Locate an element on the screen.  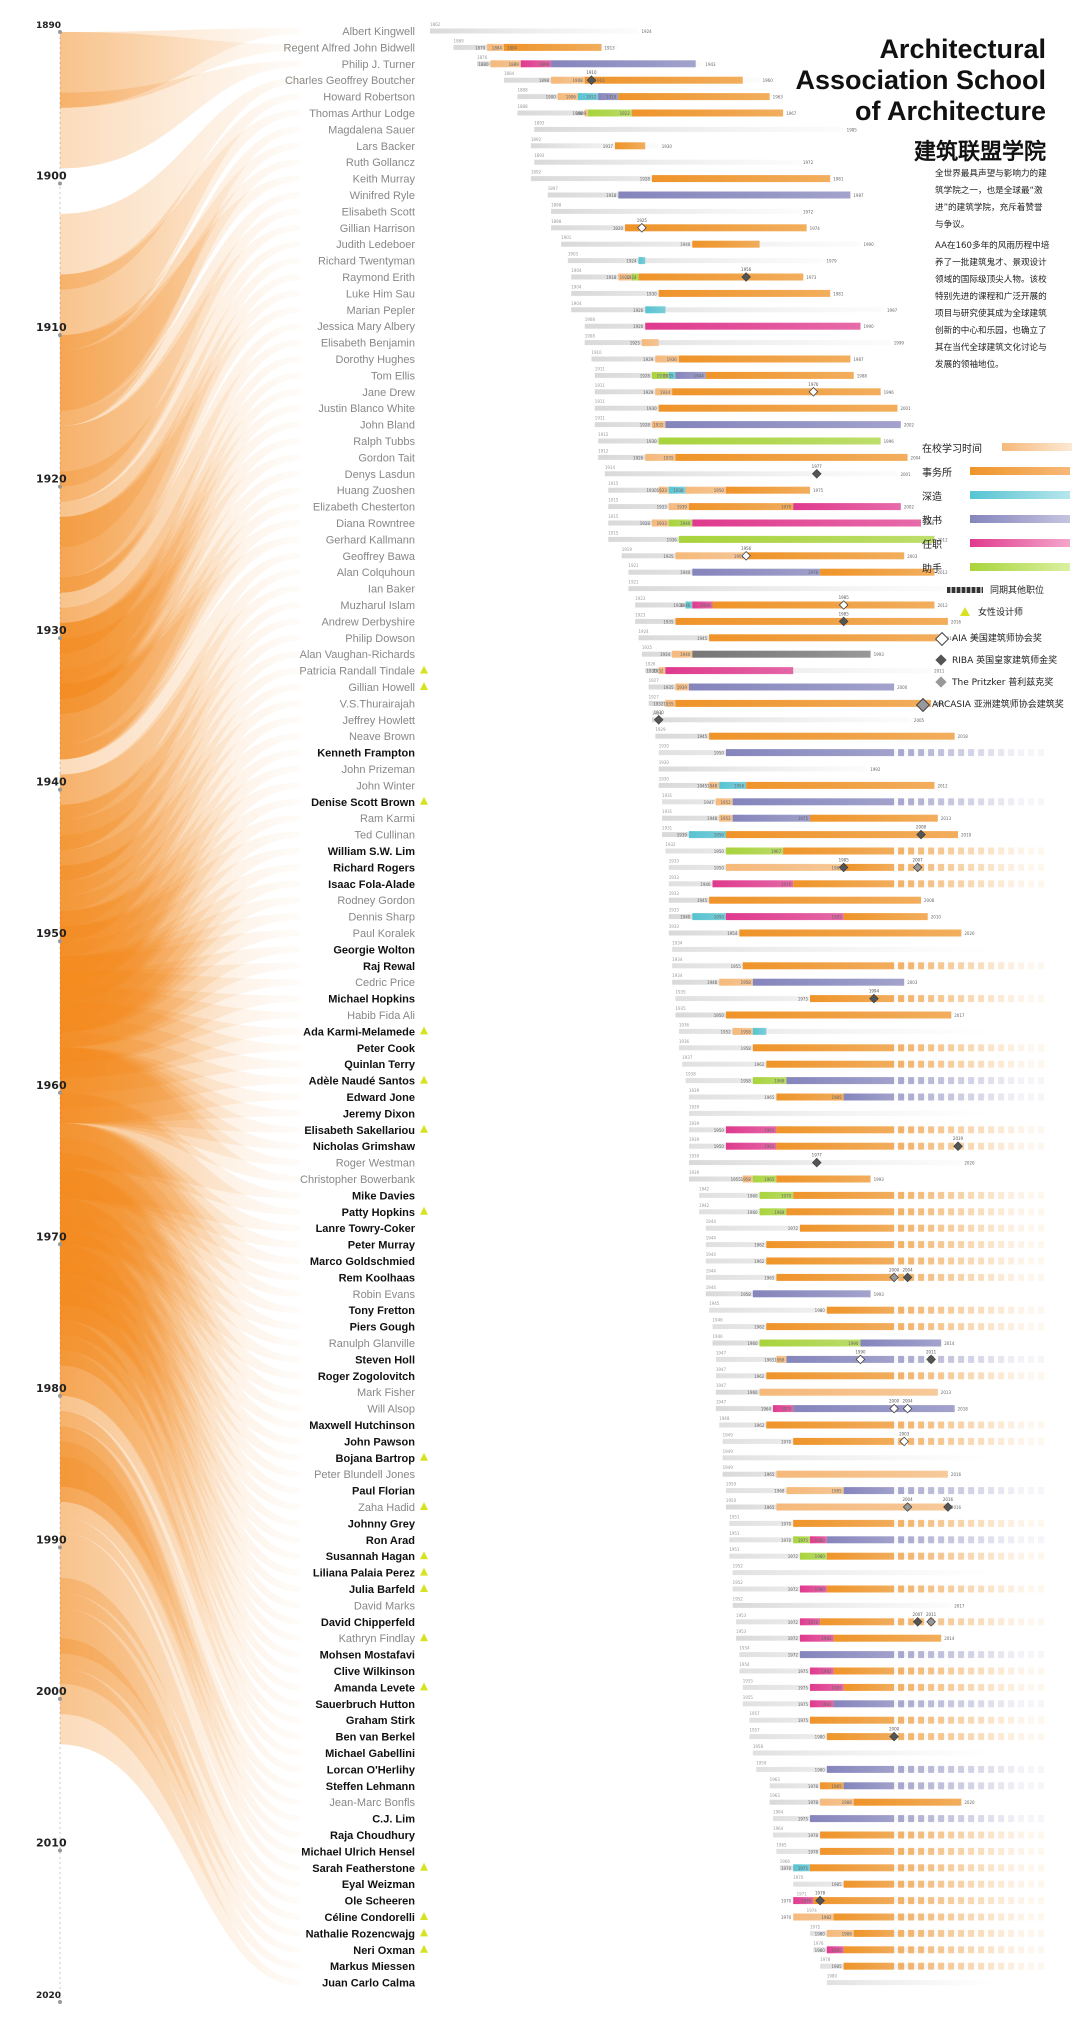
person-name: C.J. Lim is located at coordinates (393, 1820).